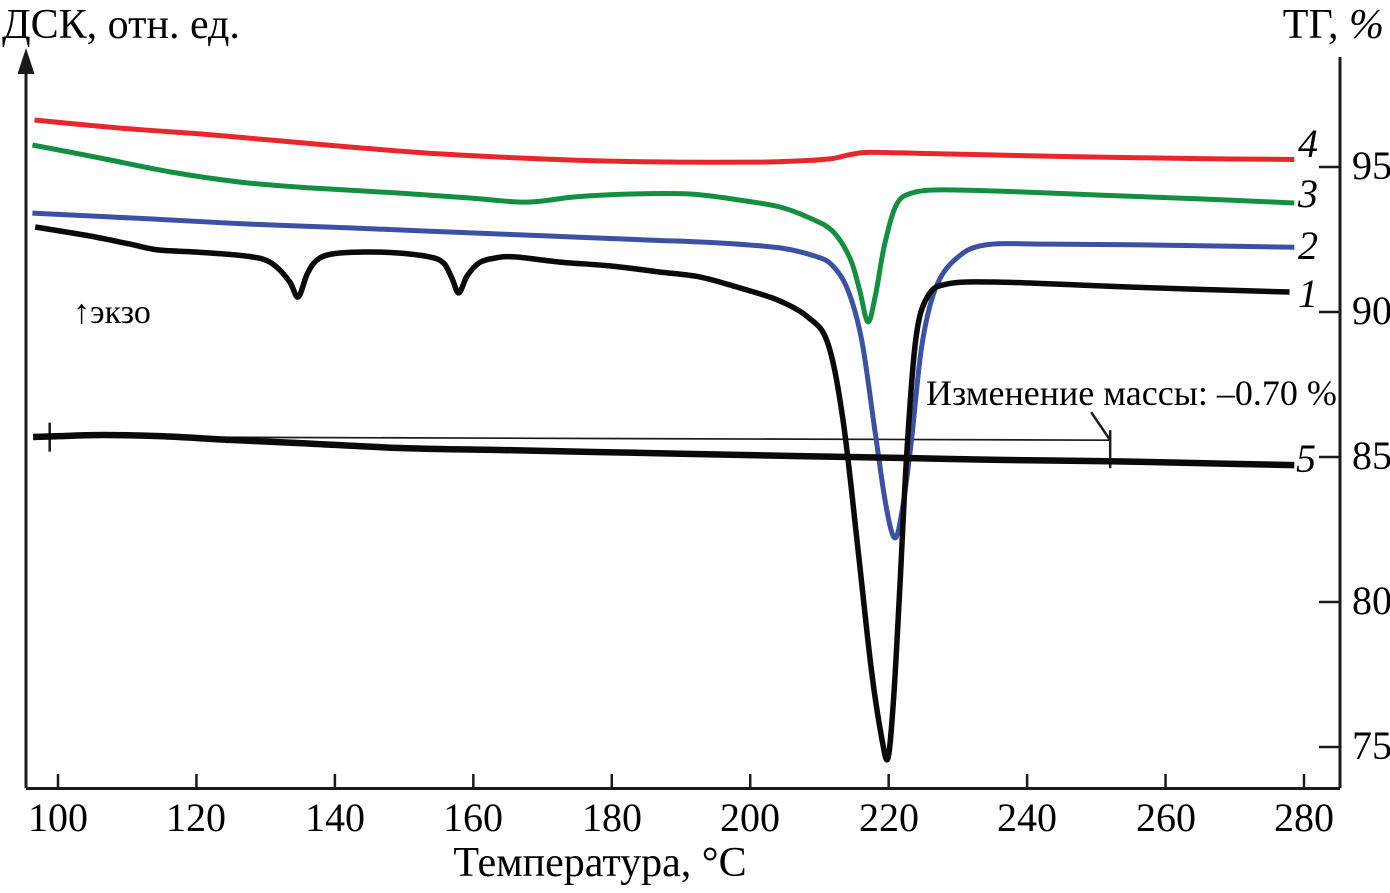 This screenshot has height=893, width=1390. Describe the element at coordinates (1304, 817) in the screenshot. I see `x-tick-label: 280` at that location.